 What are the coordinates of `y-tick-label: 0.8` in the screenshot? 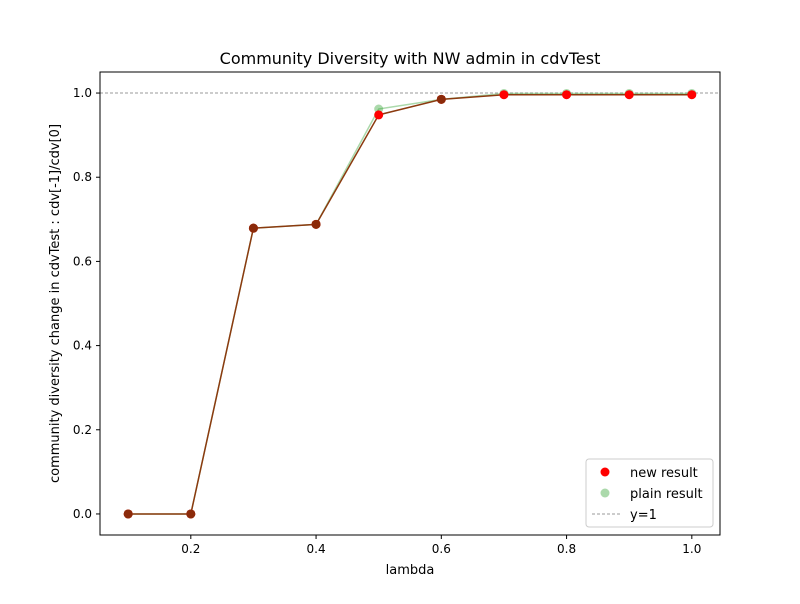 It's located at (82, 177).